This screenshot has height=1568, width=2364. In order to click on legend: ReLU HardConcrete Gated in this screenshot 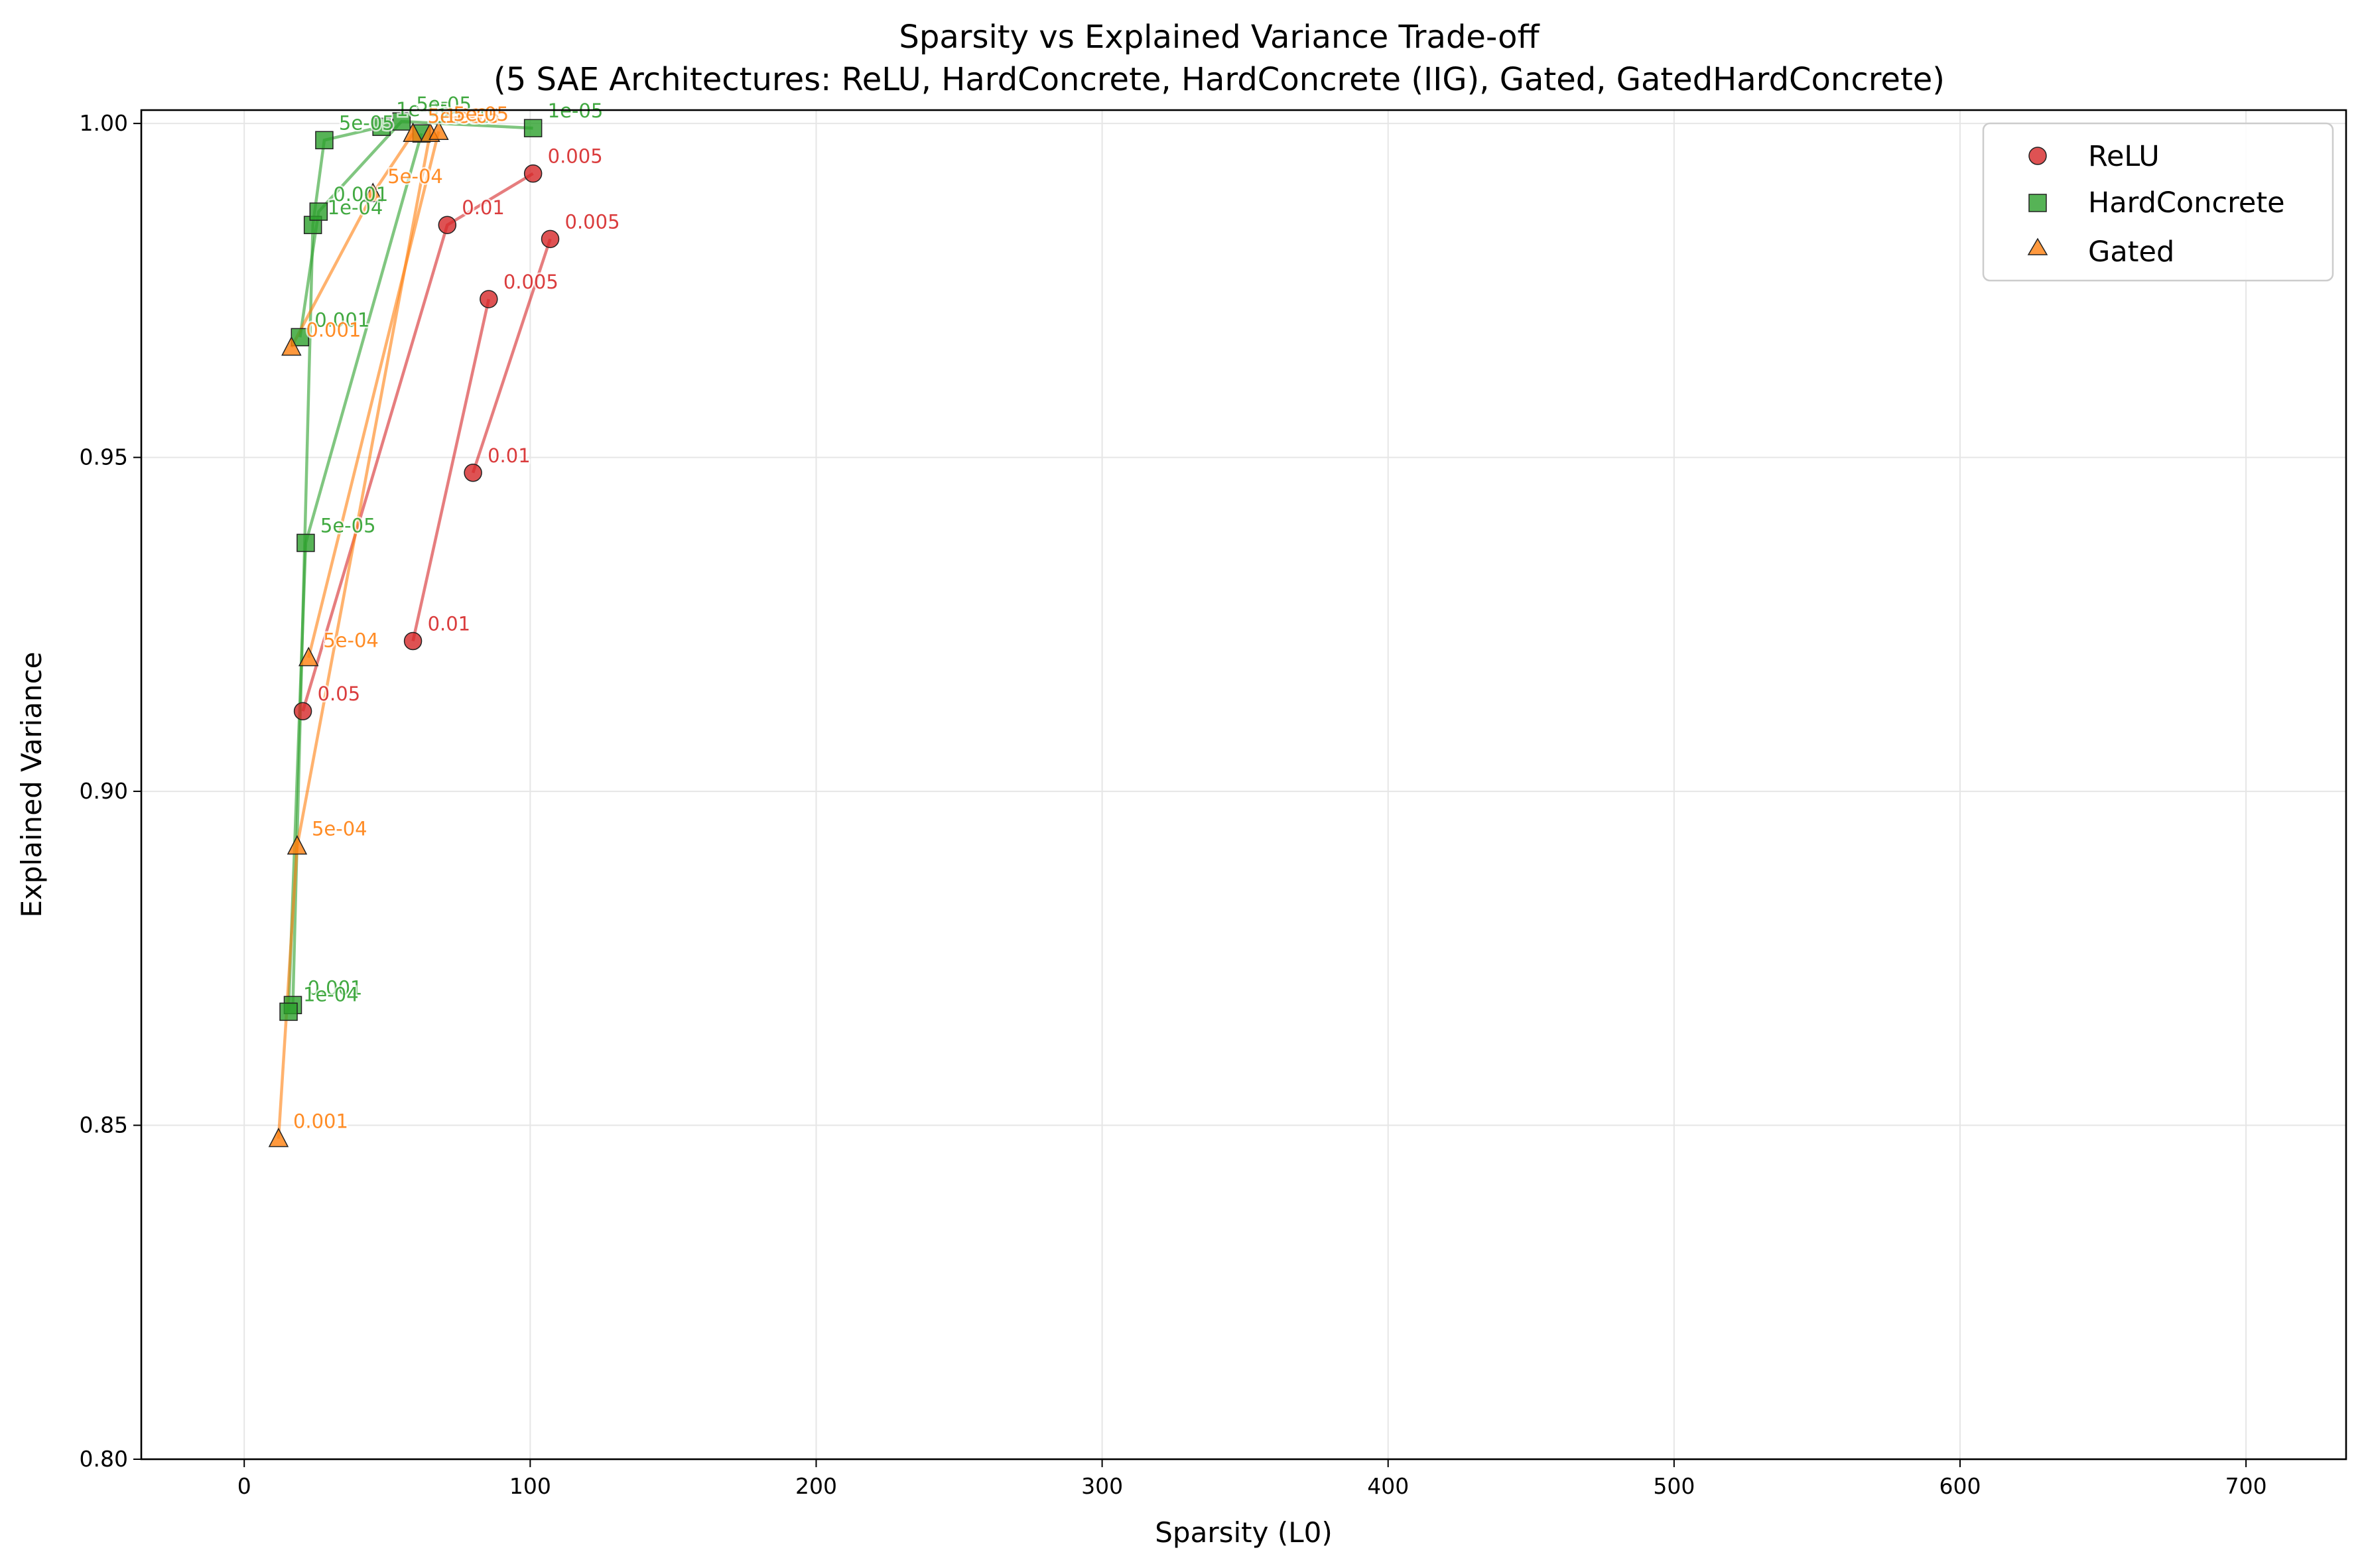, I will do `click(2158, 202)`.